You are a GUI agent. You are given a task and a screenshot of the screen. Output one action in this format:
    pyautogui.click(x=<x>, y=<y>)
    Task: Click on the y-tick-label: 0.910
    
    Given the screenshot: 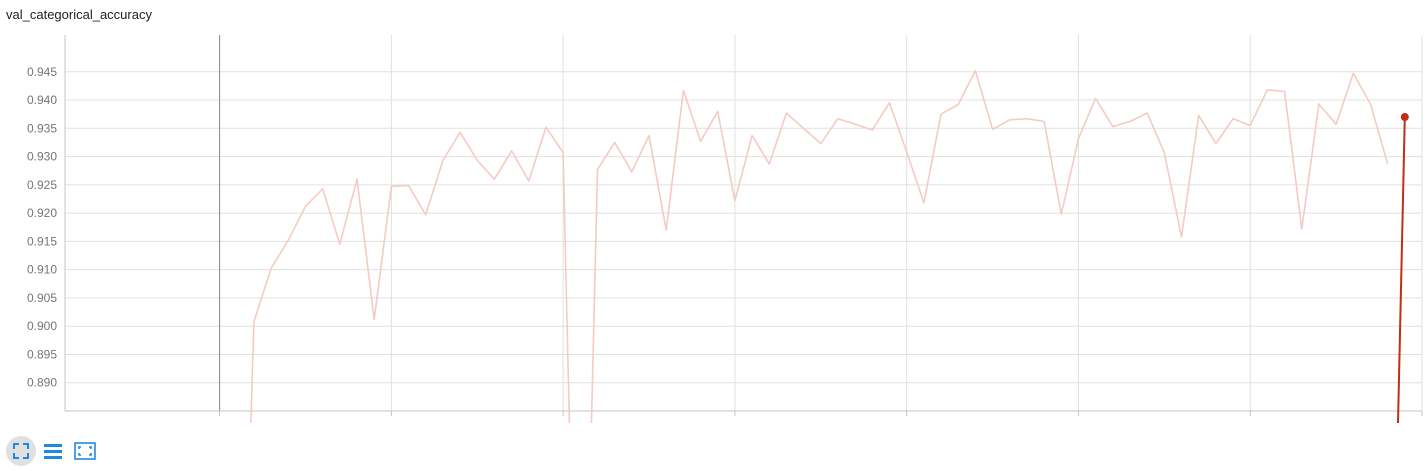 What is the action you would take?
    pyautogui.click(x=42, y=270)
    